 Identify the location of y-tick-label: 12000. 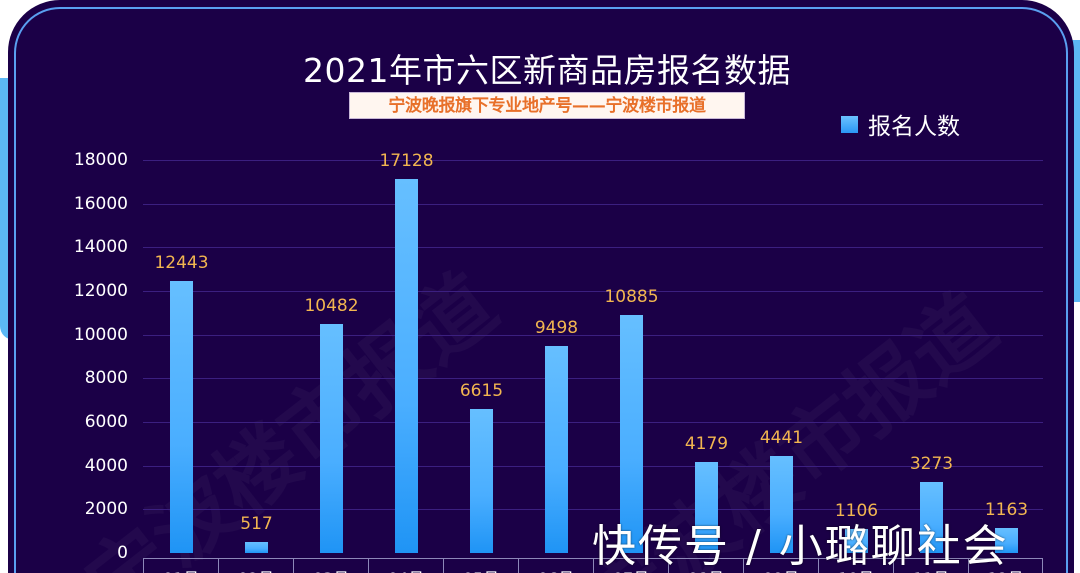
(100, 291).